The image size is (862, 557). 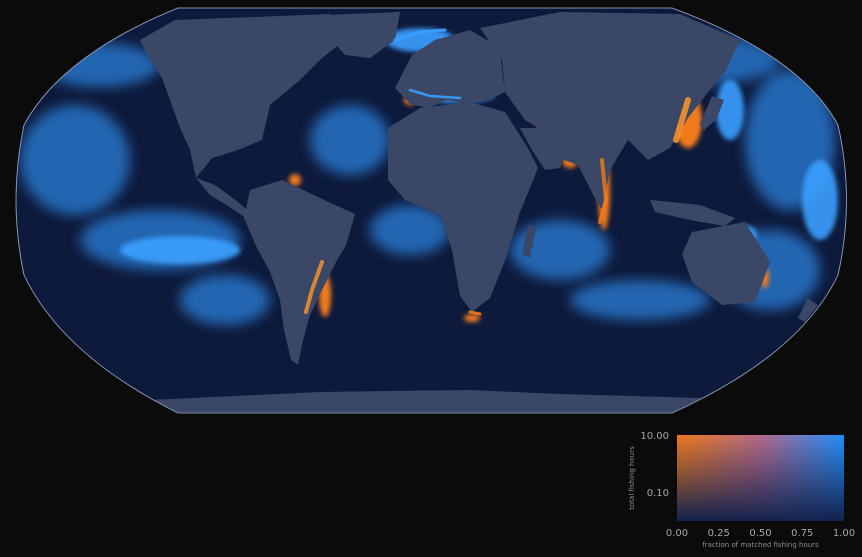 I want to click on x-tick-1: 0.25, so click(x=719, y=533).